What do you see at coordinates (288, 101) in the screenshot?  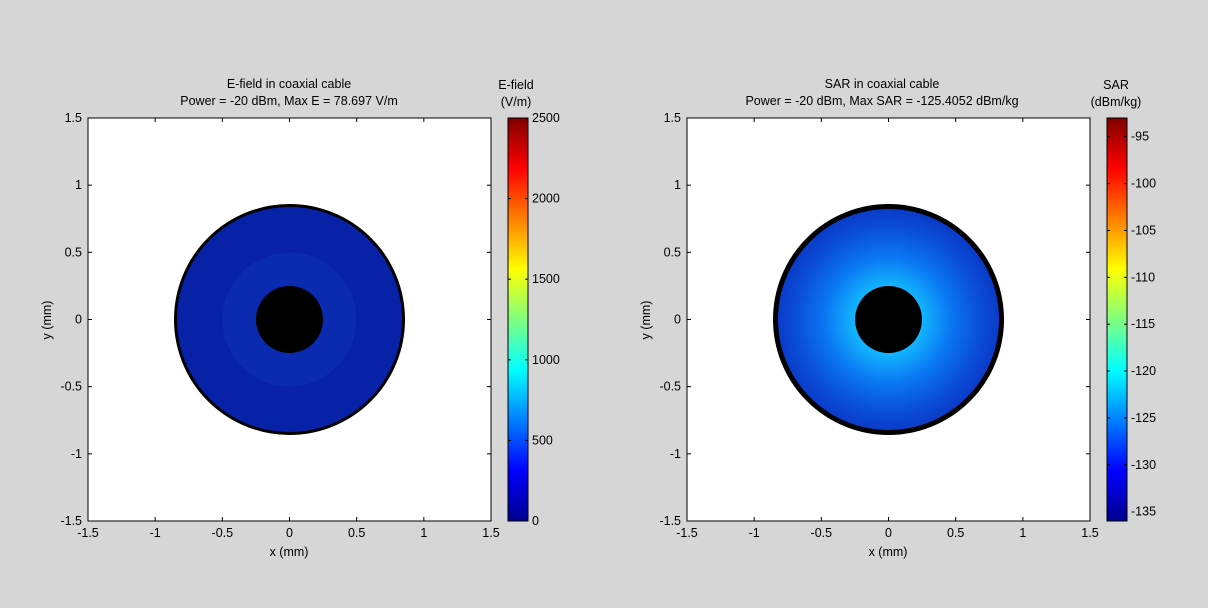 I see `efield-chart-subtitle: Power = -20 dBm, Max E = 78.697 V/m` at bounding box center [288, 101].